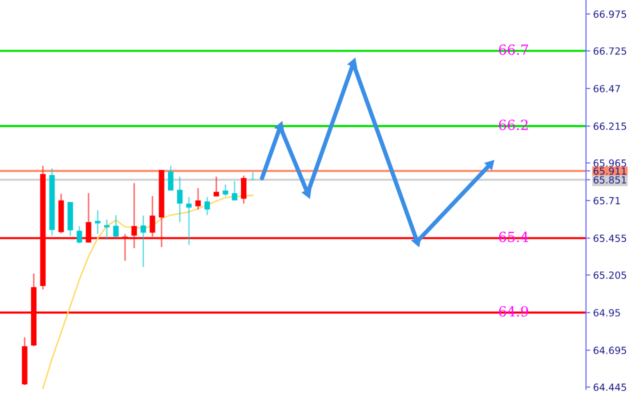  Describe the element at coordinates (610, 171) in the screenshot. I see `y-tick-label: 65.911` at that location.